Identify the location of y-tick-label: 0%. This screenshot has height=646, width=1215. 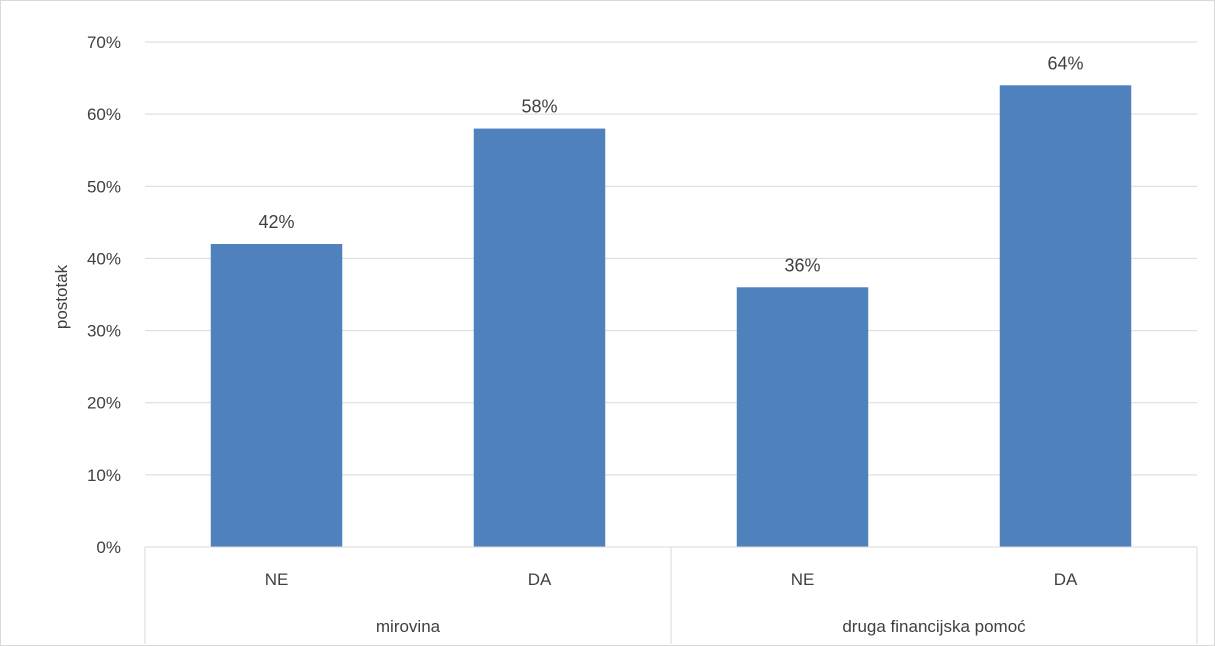
(108, 547).